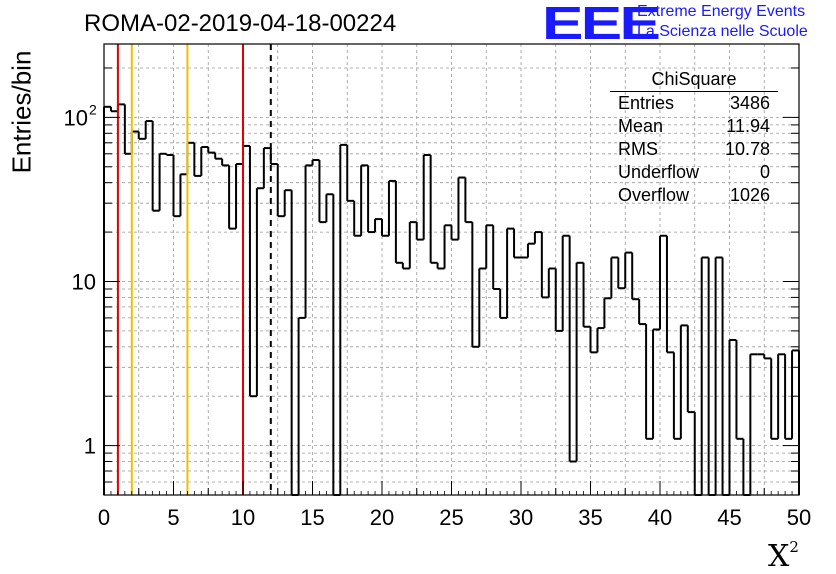 The image size is (836, 574). What do you see at coordinates (660, 517) in the screenshot?
I see `x-tick-label: 40` at bounding box center [660, 517].